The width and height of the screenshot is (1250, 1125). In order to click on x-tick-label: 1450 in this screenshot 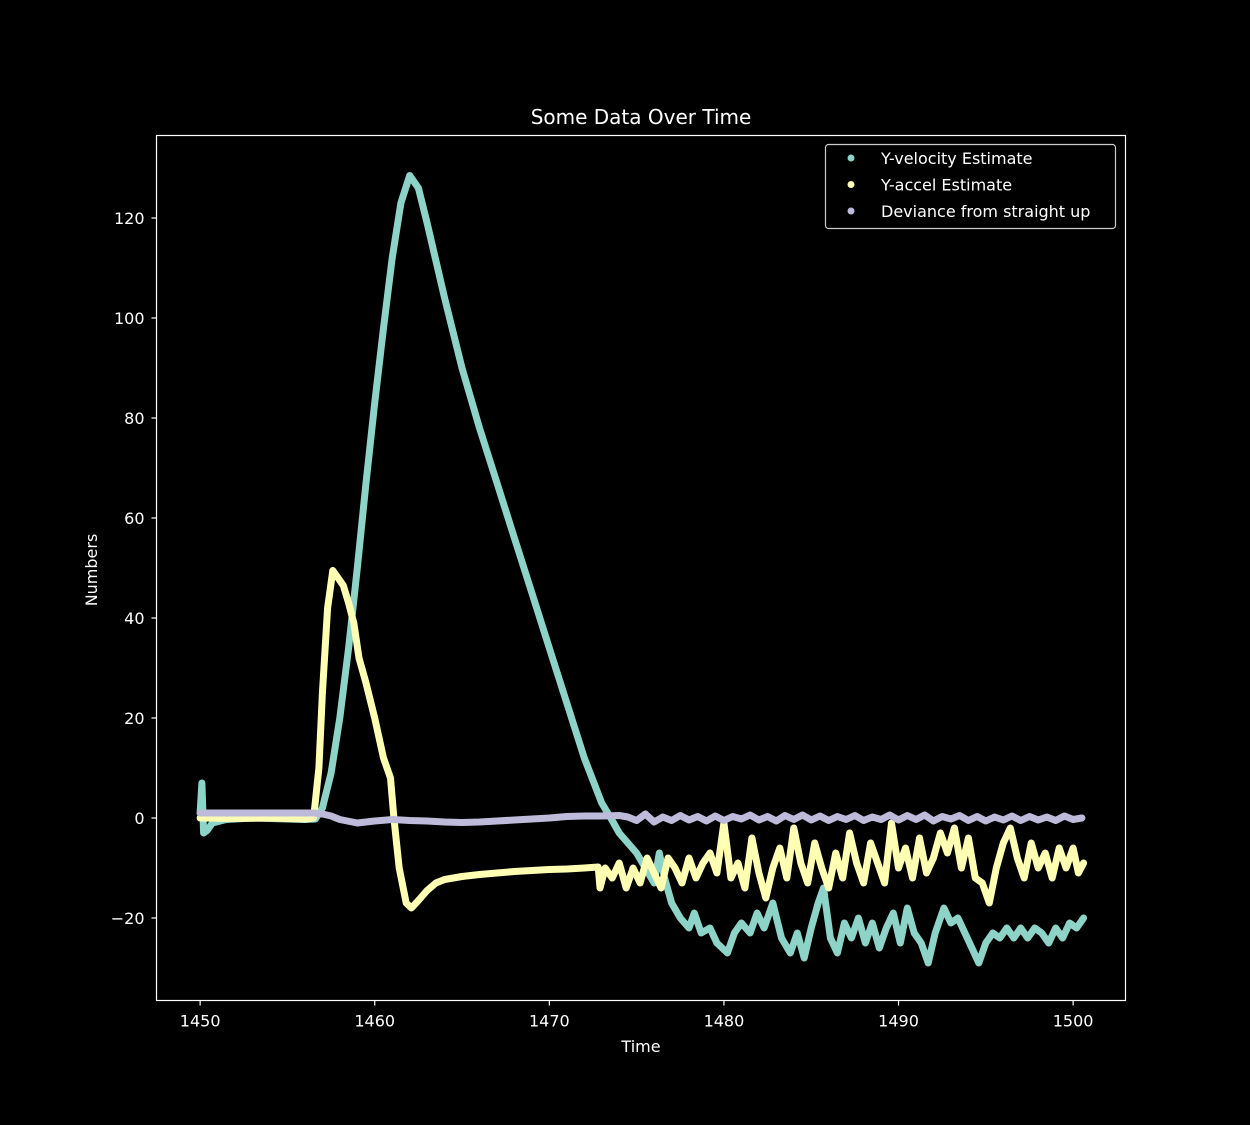, I will do `click(200, 1021)`.